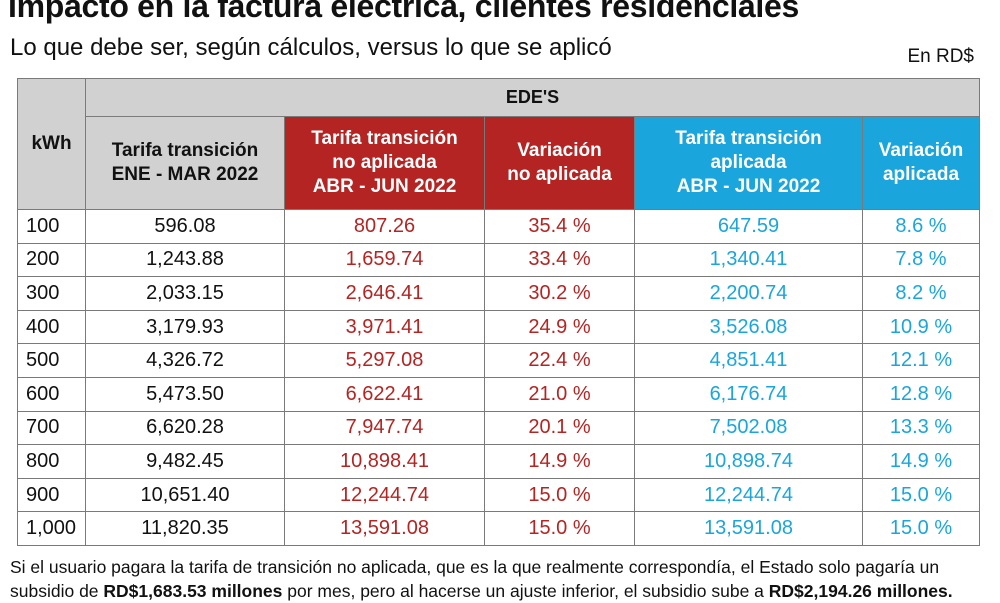 Image resolution: width=1000 pixels, height=603 pixels. Describe the element at coordinates (51, 226) in the screenshot. I see `kwh-cell: 100` at that location.